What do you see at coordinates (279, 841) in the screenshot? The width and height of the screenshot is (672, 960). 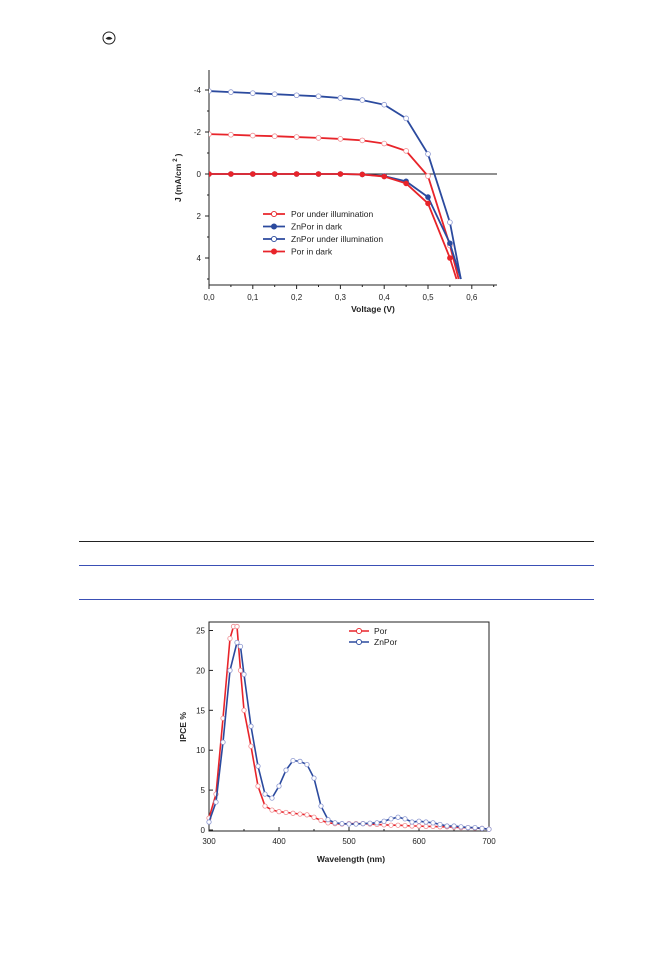 I see `ipce-x-tick-label: 400` at bounding box center [279, 841].